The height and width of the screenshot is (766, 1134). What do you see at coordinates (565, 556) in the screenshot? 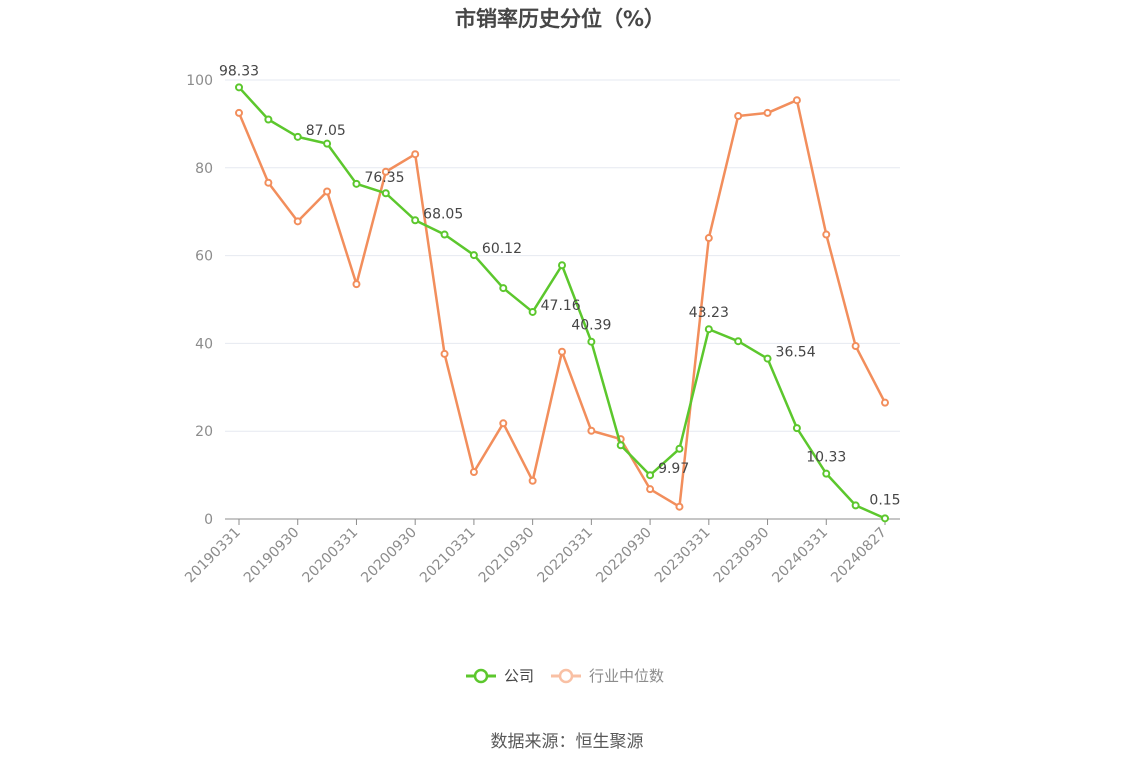
I see `x-tick-label: 20220331` at bounding box center [565, 556].